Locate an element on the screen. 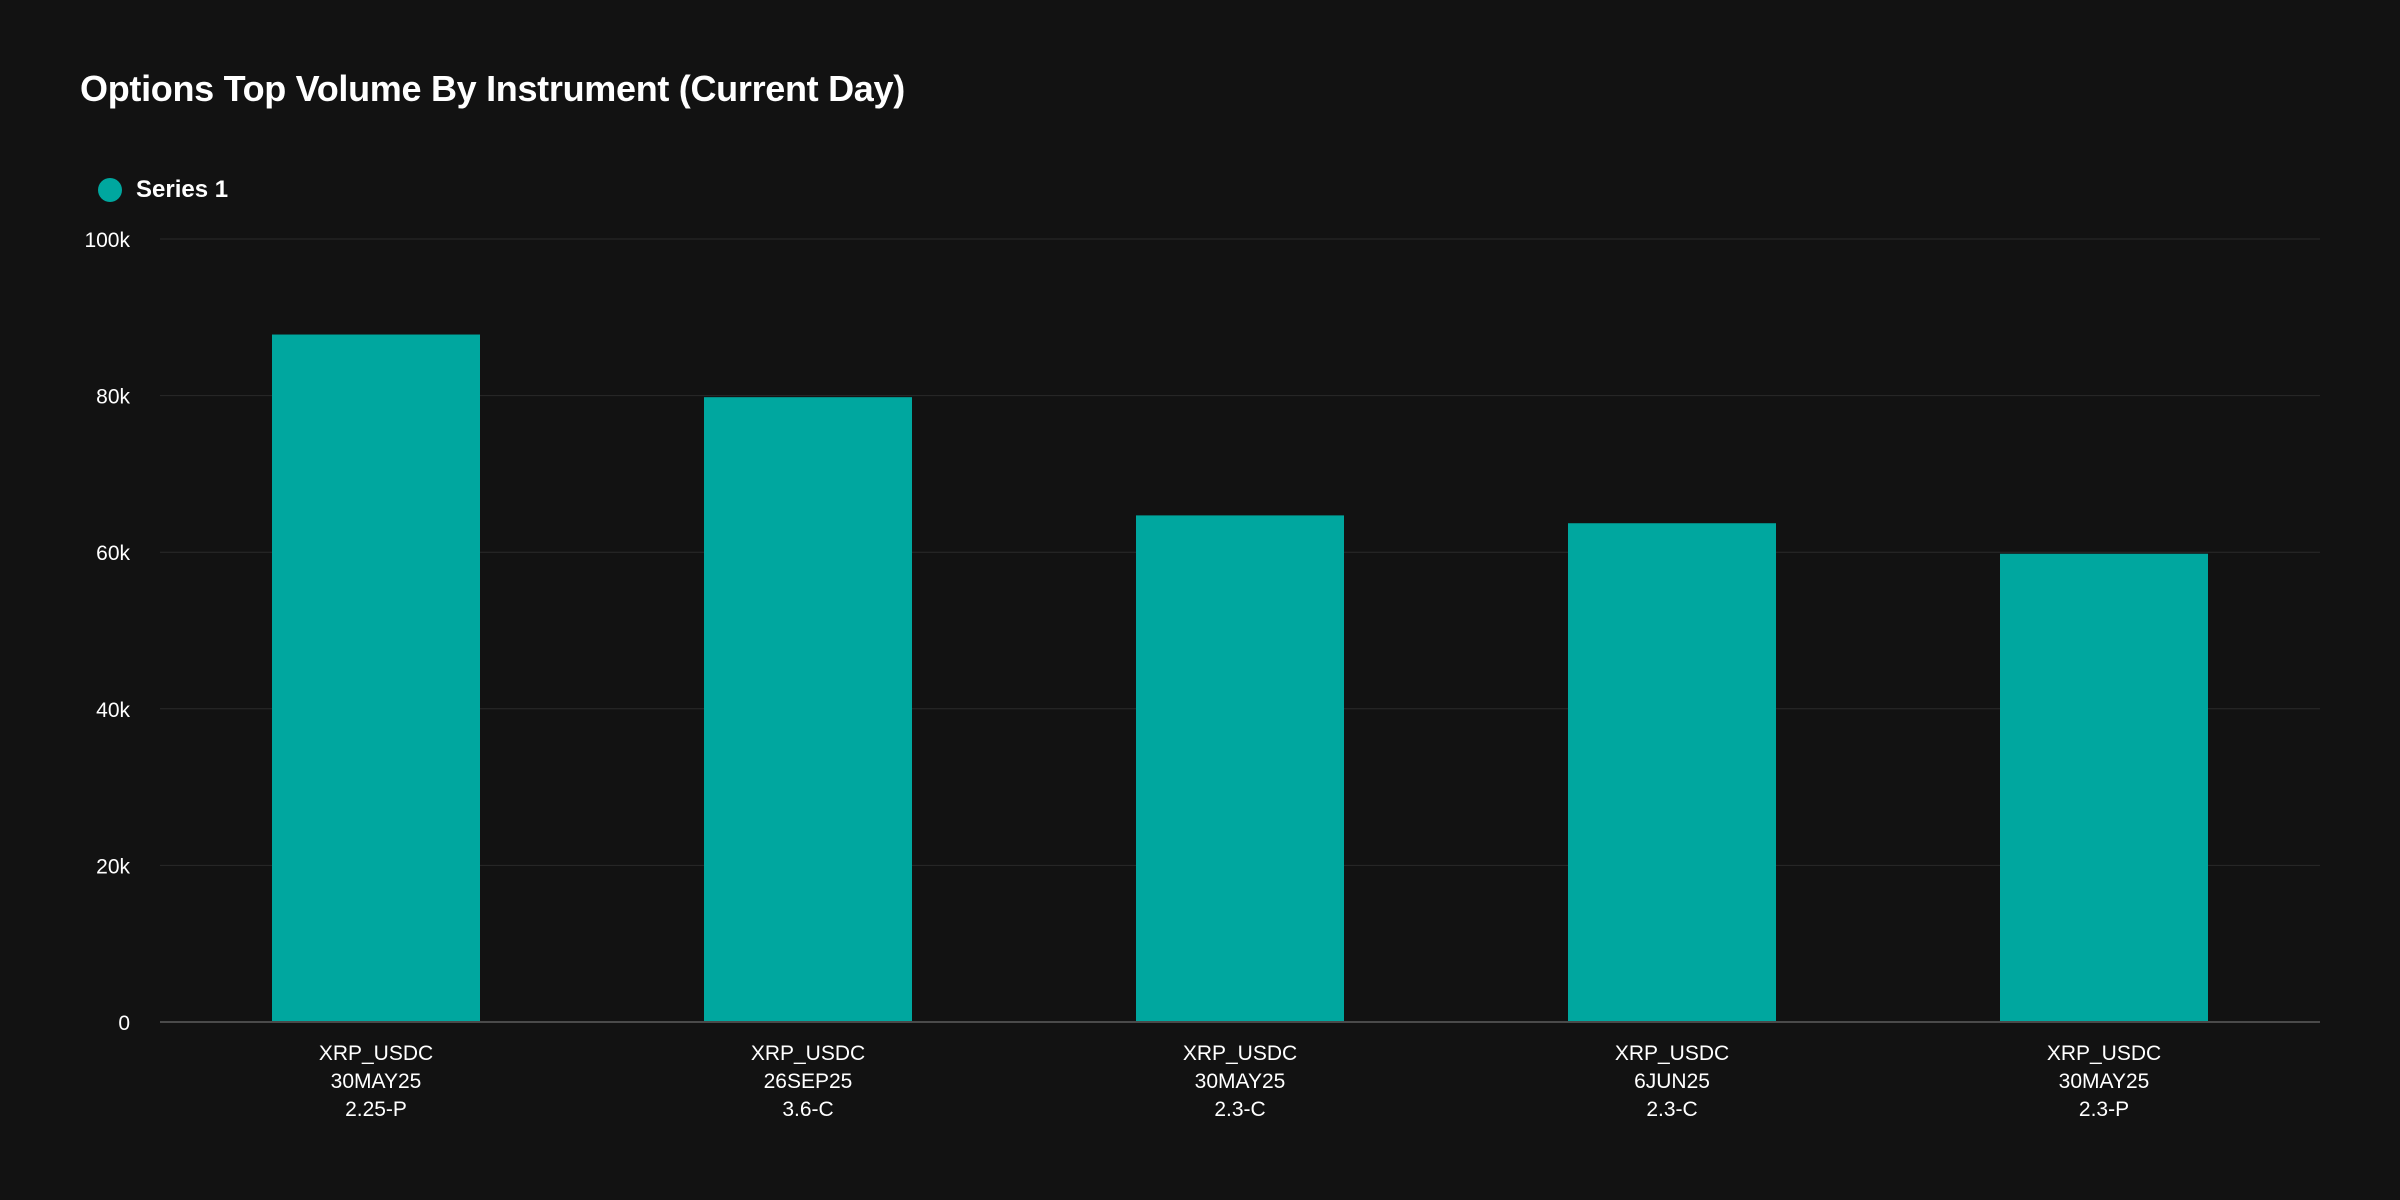  x-tick-label: XRP_USDC 6JUN25 2.3-C is located at coordinates (1672, 1081).